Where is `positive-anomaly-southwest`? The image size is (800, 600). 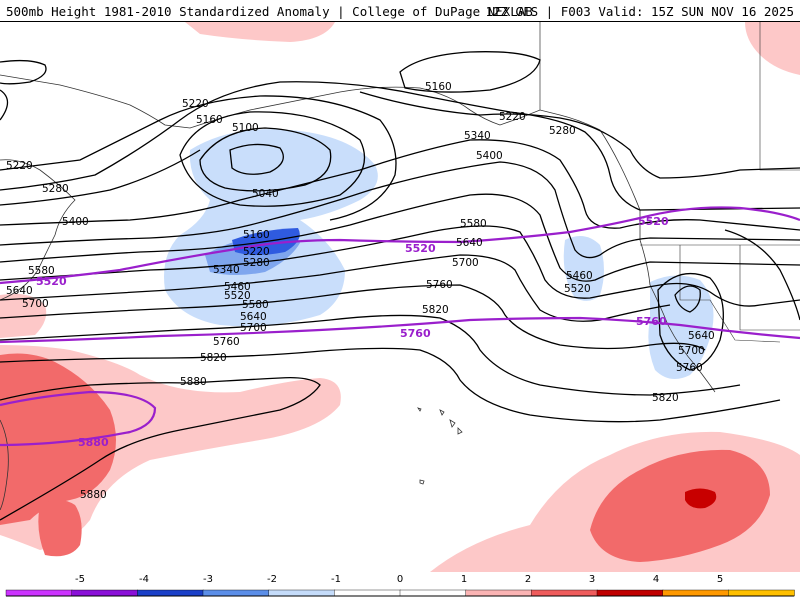 positive-anomaly-southwest is located at coordinates (60, 528).